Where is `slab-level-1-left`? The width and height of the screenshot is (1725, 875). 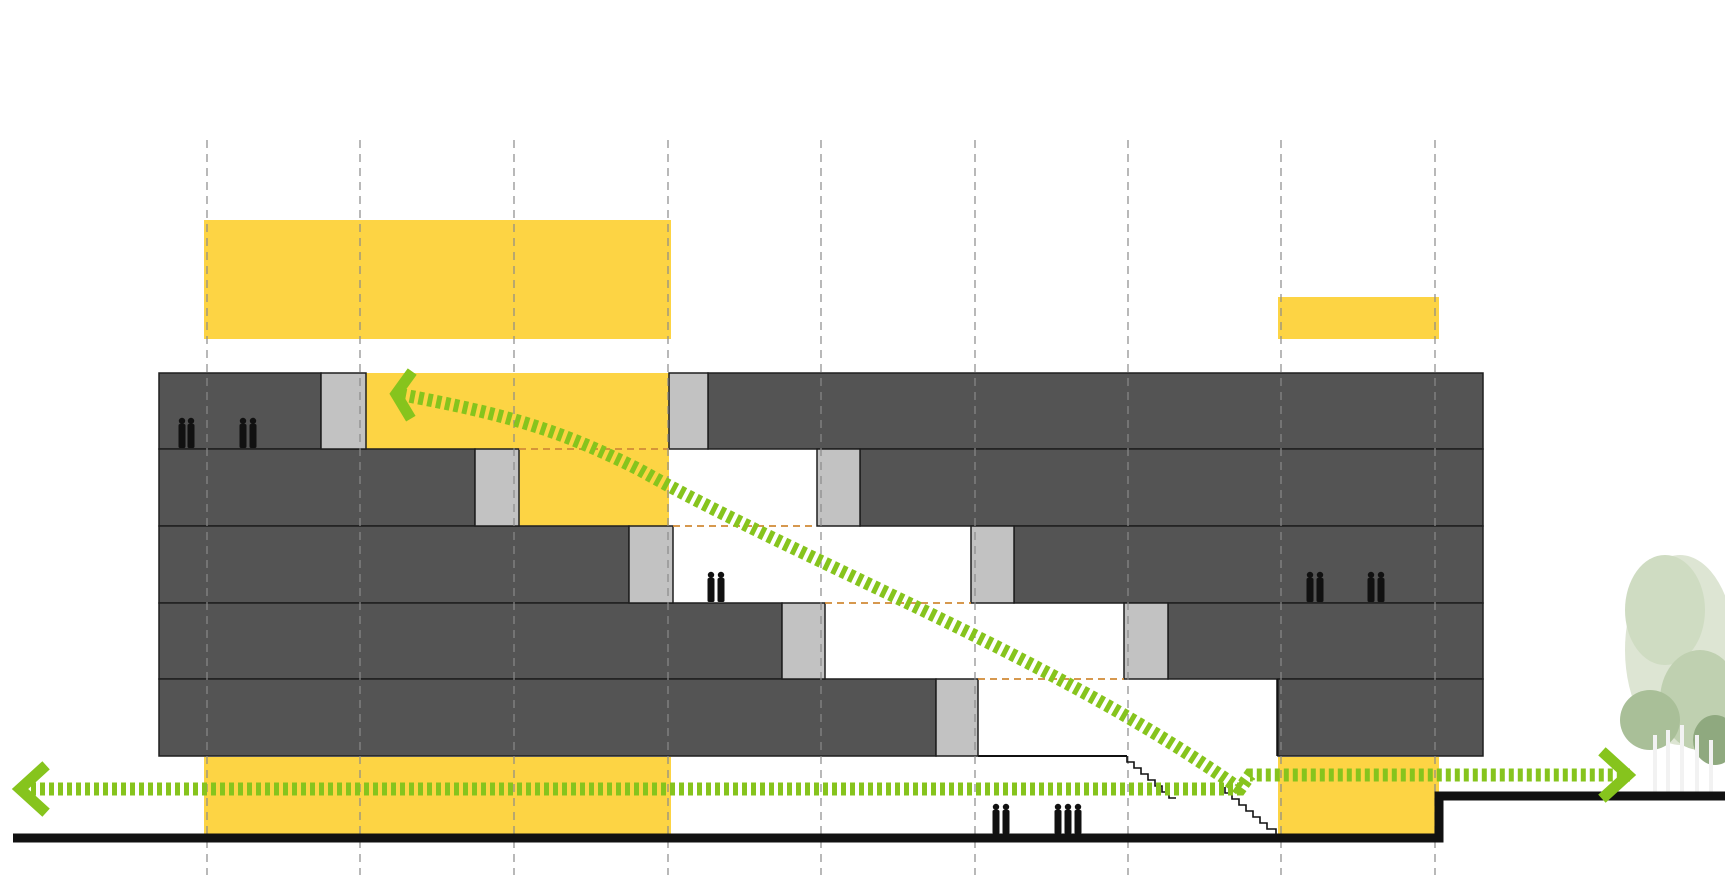 slab-level-1-left is located at coordinates (547, 717).